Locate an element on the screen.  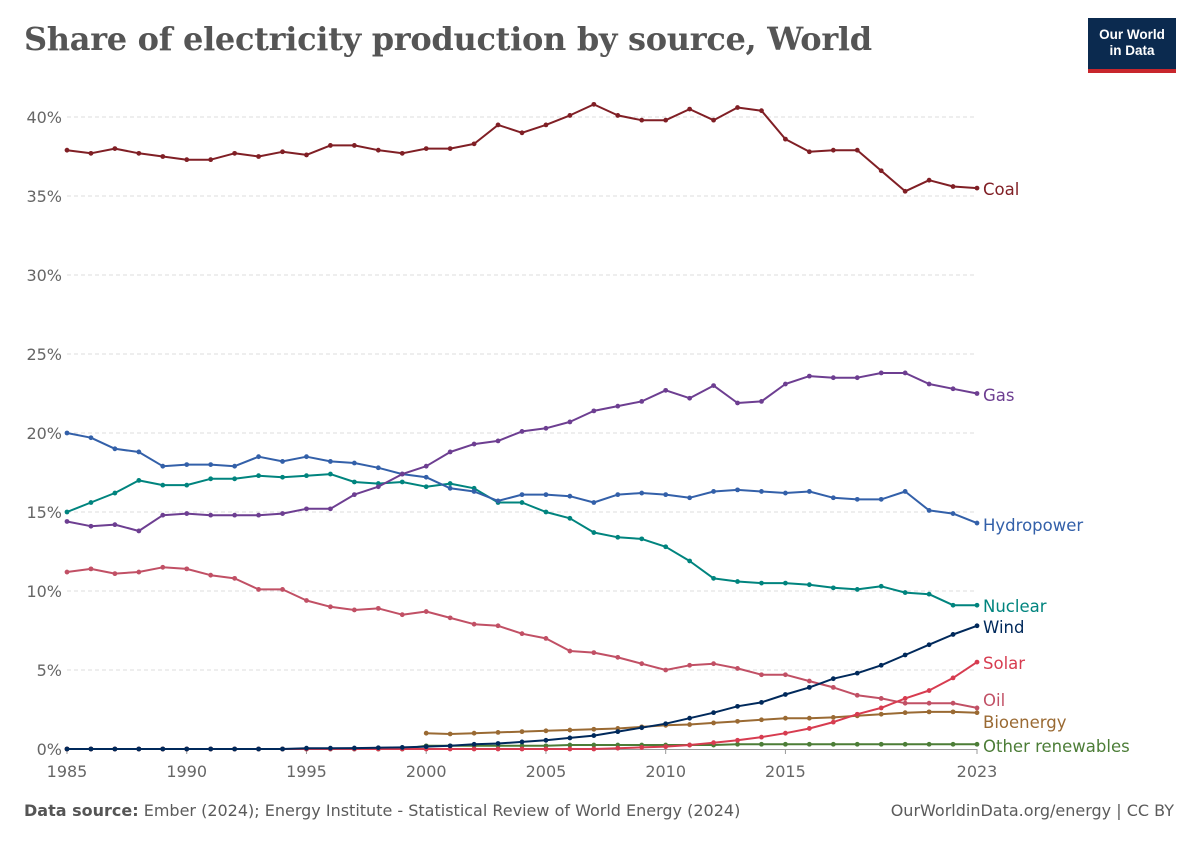
y-tick-label: 15% is located at coordinates (44, 512).